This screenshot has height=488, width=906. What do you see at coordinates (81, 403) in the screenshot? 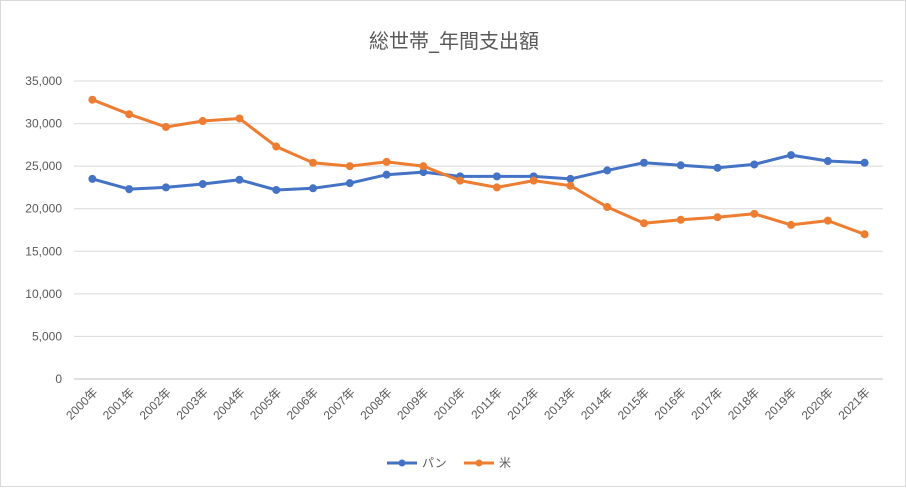
I see `x-tick-label: 2000年` at bounding box center [81, 403].